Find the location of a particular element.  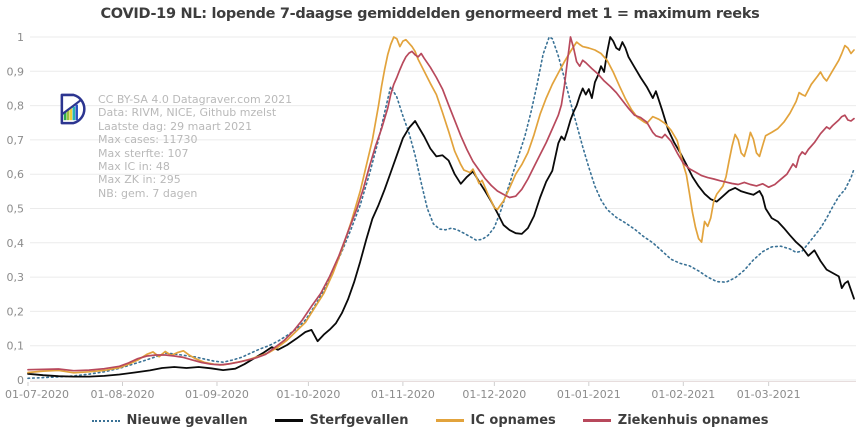

legend-label-sterfgevallen: Sterfgevallen is located at coordinates (359, 420).